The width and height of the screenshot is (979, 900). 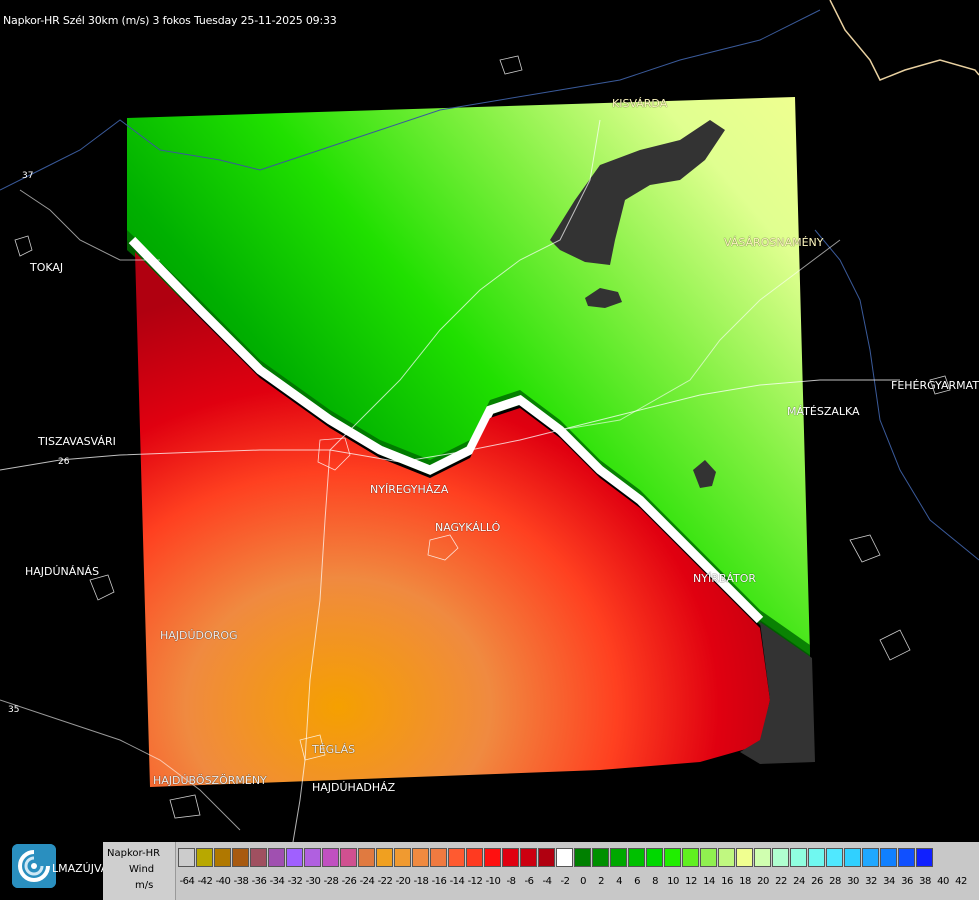 I want to click on place-label-mateszalka: MÁTÉSZALKA, so click(x=823, y=411).